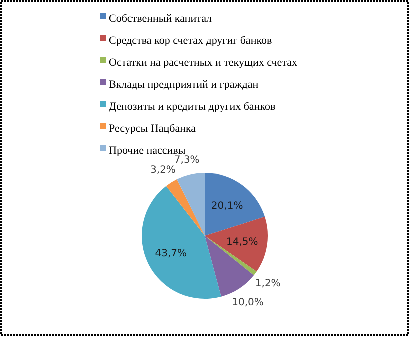 This screenshot has width=410, height=337. Describe the element at coordinates (227, 206) in the screenshot. I see `data-label: 20,1%` at that location.